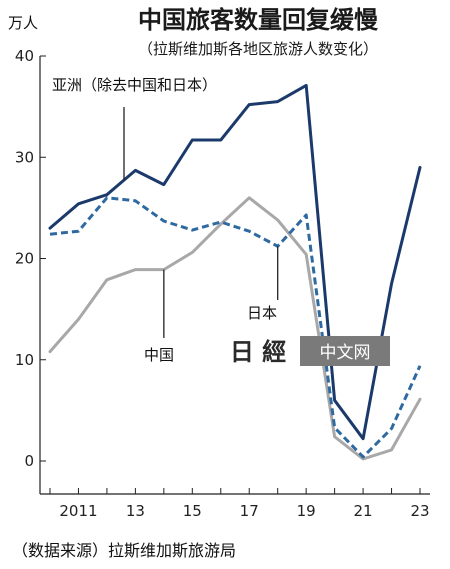  What do you see at coordinates (24, 259) in the screenshot?
I see `y-tick-label: 20` at bounding box center [24, 259].